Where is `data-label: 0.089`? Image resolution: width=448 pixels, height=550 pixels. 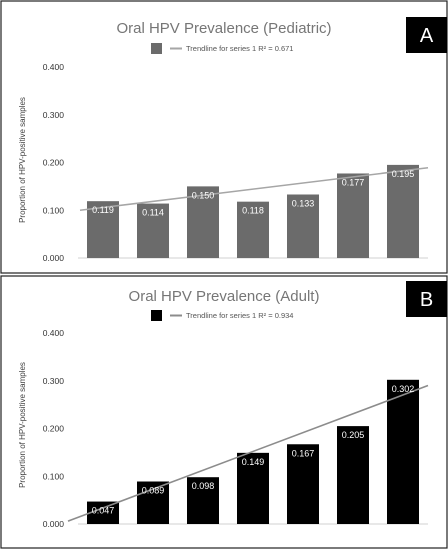
data-label: 0.089 is located at coordinates (153, 491).